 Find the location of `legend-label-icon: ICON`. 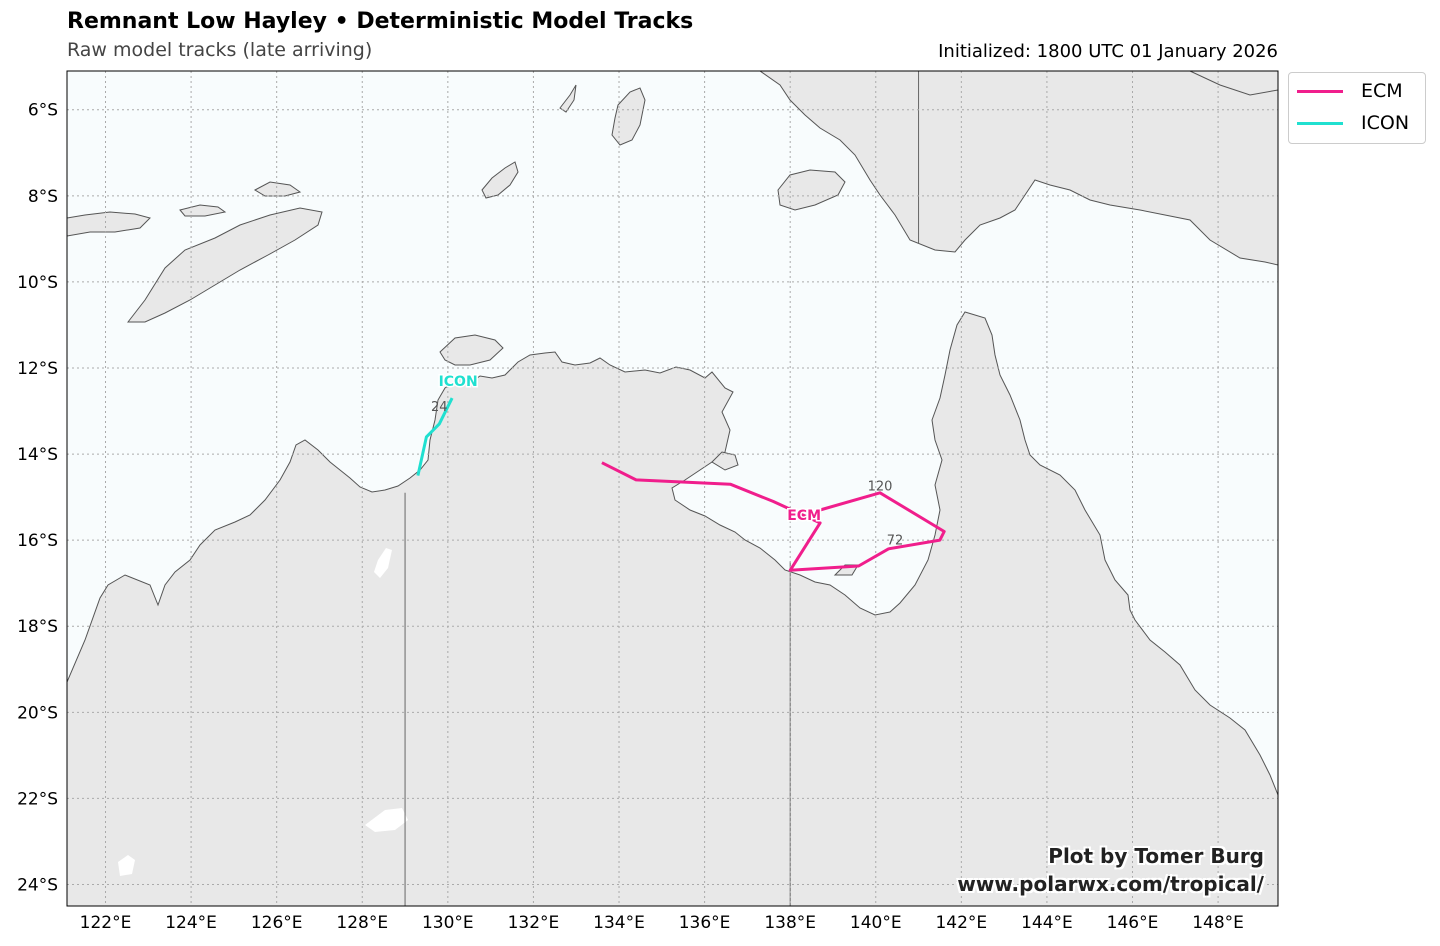

legend-label-icon: ICON is located at coordinates (1385, 123).